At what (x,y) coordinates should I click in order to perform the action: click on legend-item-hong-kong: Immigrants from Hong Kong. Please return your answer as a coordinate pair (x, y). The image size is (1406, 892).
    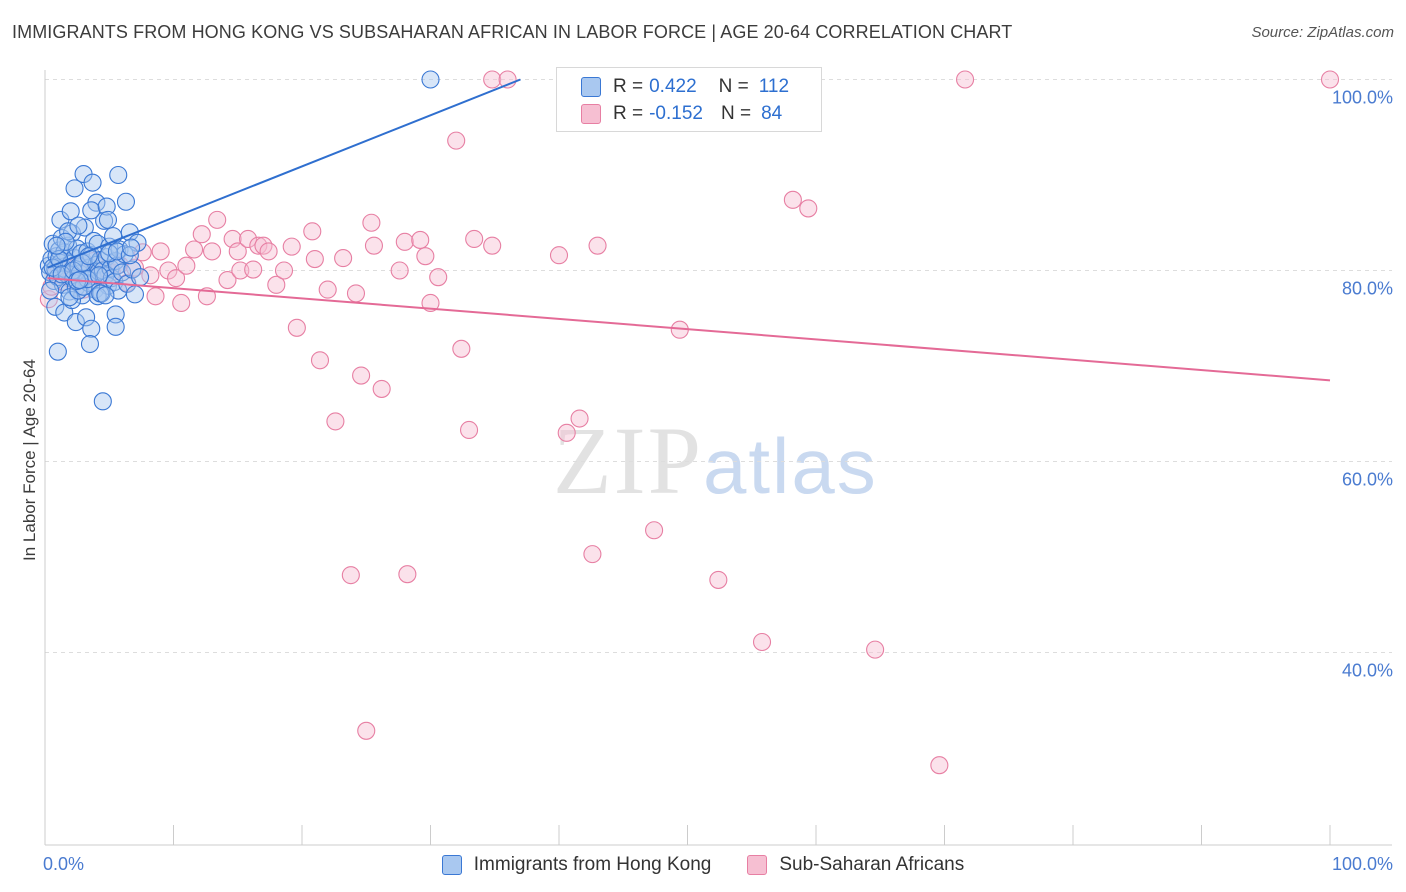
    Looking at the image, I should click on (576, 865).